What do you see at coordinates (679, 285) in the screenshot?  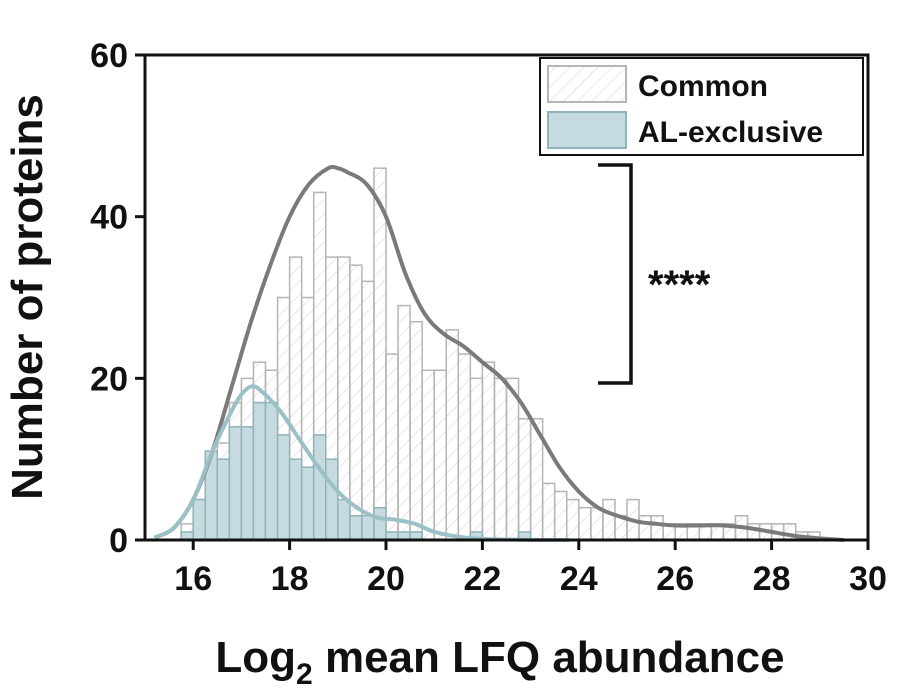 I see `significance-label: ****` at bounding box center [679, 285].